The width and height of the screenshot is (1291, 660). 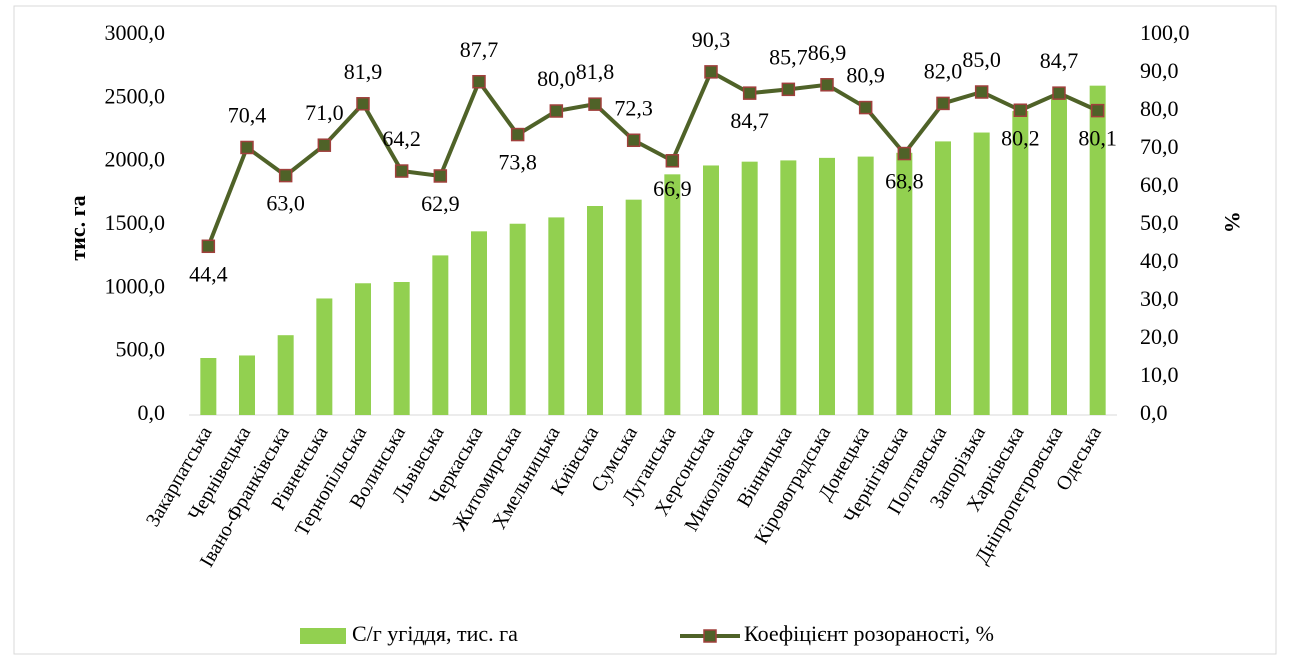 I want to click on y2-tick-label: 80,0, so click(x=1159, y=108).